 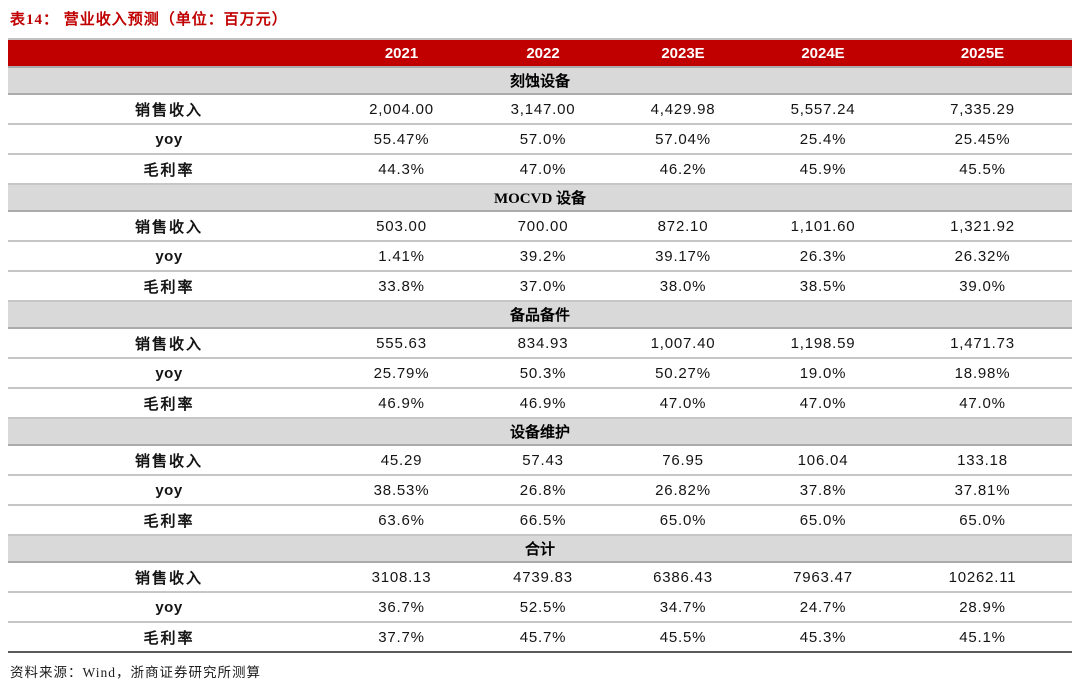 What do you see at coordinates (982, 577) in the screenshot?
I see `value-cell: 10262.11` at bounding box center [982, 577].